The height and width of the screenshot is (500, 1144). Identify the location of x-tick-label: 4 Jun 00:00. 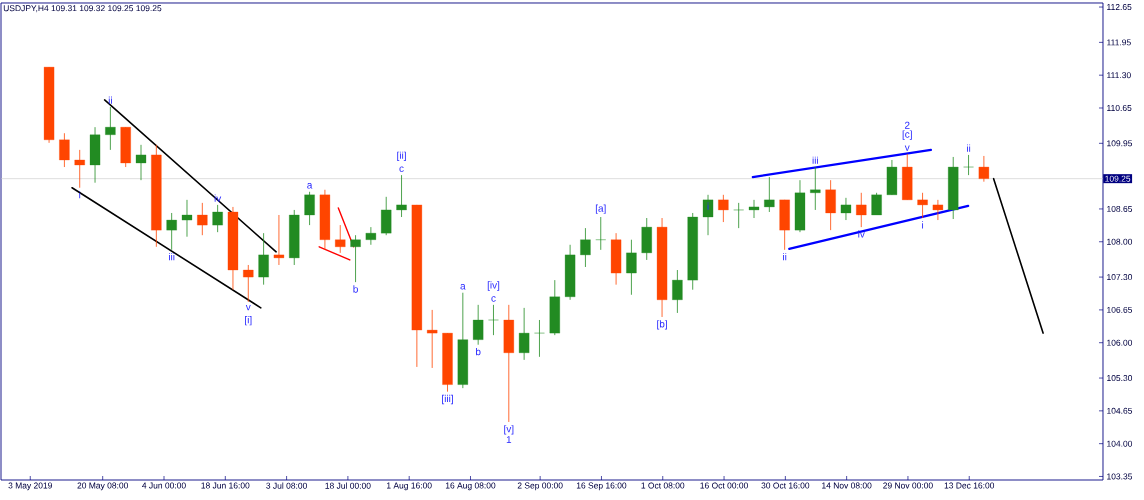
(164, 485).